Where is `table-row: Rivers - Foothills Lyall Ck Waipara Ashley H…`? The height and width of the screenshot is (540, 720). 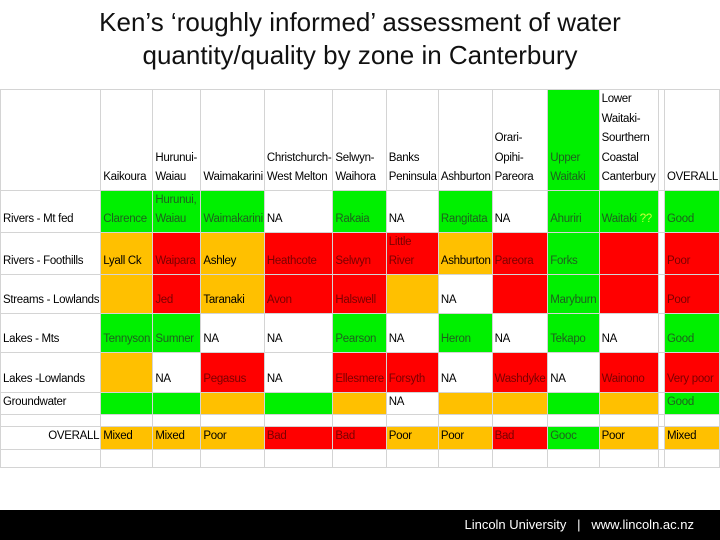 table-row: Rivers - Foothills Lyall Ck Waipara Ashley H… is located at coordinates (360, 253).